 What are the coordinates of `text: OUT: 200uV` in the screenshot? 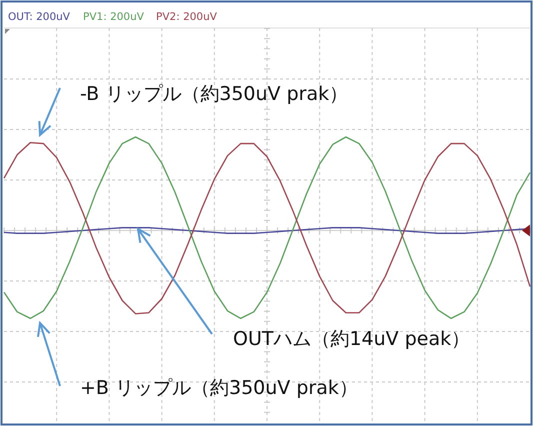 It's located at (39, 17).